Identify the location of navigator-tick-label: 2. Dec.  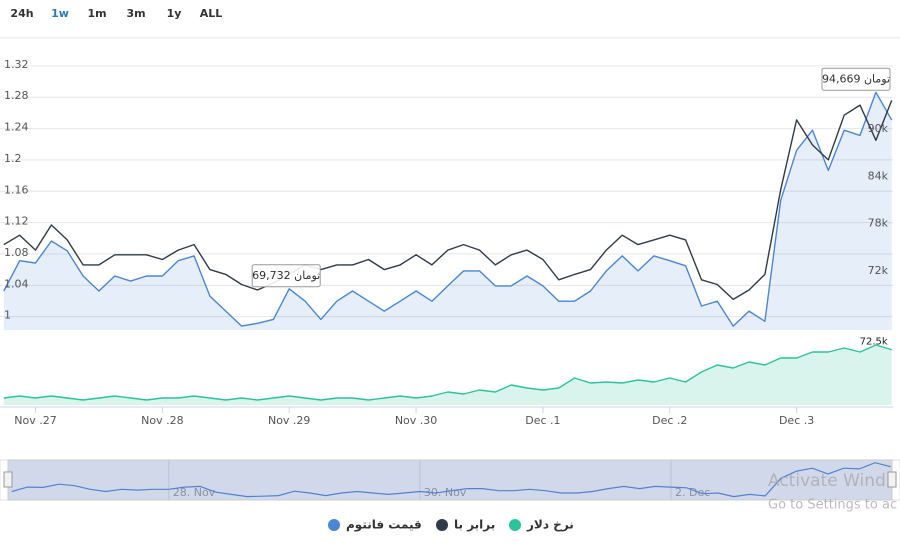
(692, 492).